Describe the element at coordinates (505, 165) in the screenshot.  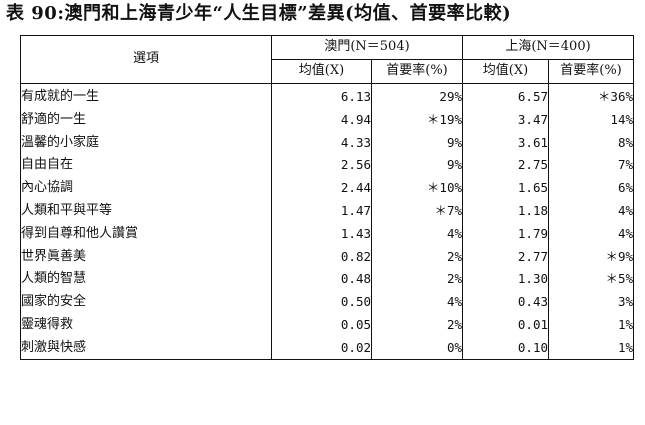
I see `shanghai-mean-cell: 2.75` at that location.